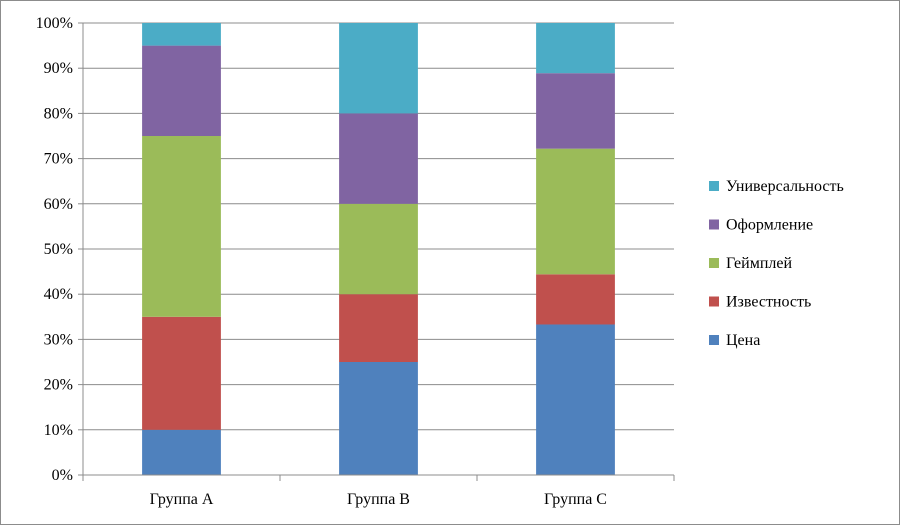 This screenshot has height=525, width=900. What do you see at coordinates (58, 294) in the screenshot?
I see `y-tick-label: 40%` at bounding box center [58, 294].